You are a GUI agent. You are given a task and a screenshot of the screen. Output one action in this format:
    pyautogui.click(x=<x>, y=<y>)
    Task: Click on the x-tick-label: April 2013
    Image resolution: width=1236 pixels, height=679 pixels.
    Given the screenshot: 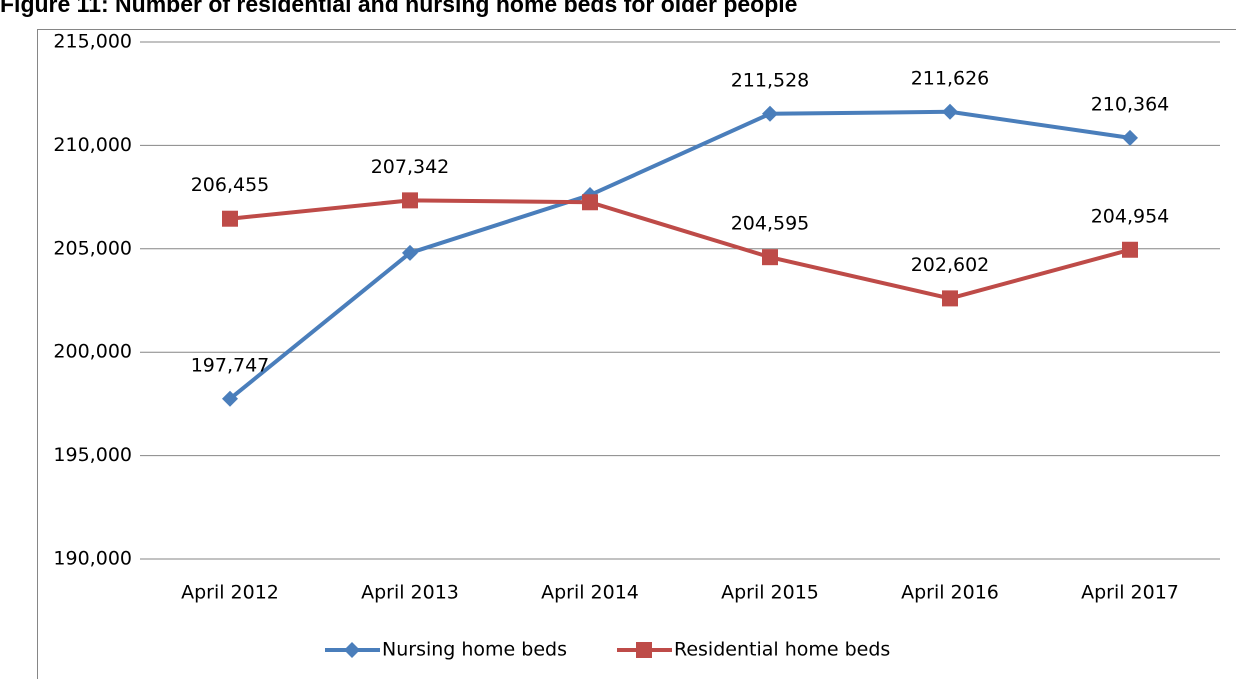 What is the action you would take?
    pyautogui.click(x=410, y=593)
    